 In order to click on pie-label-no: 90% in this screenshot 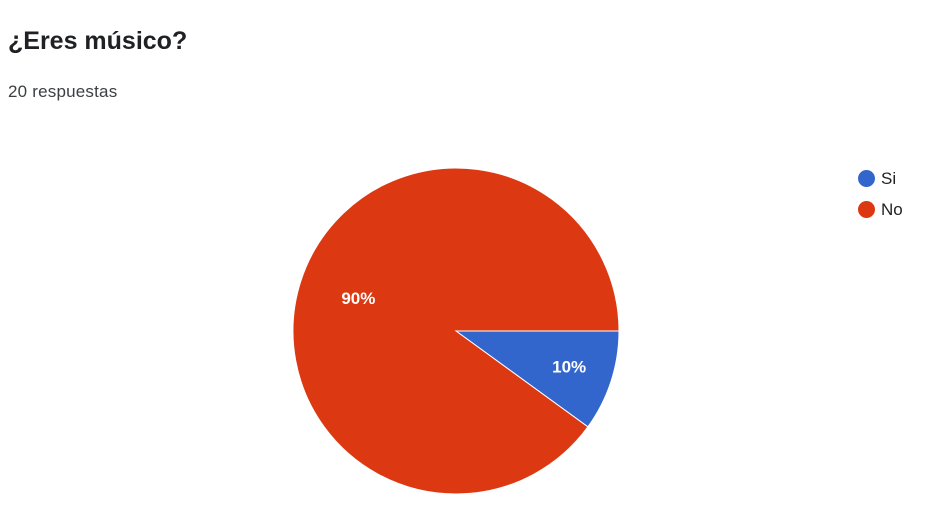, I will do `click(358, 298)`.